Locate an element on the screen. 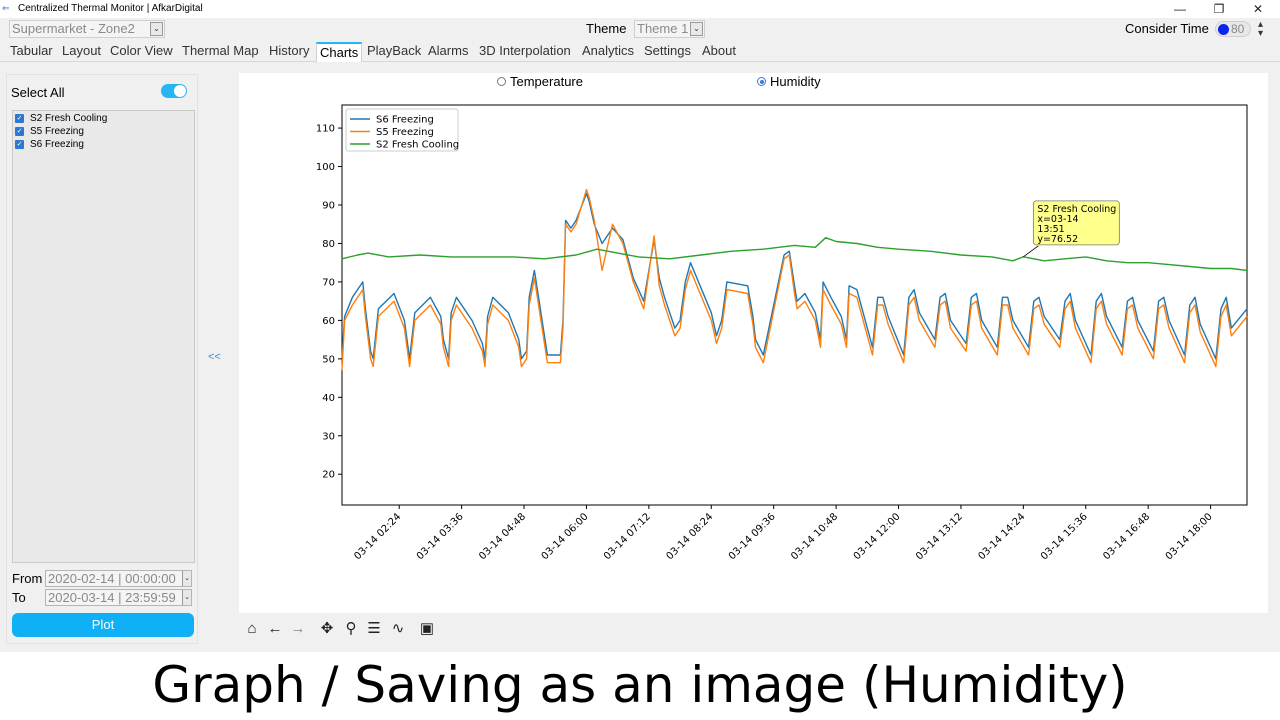 Image resolution: width=1280 pixels, height=720 pixels. legend-label: S6 Freezing is located at coordinates (405, 120).